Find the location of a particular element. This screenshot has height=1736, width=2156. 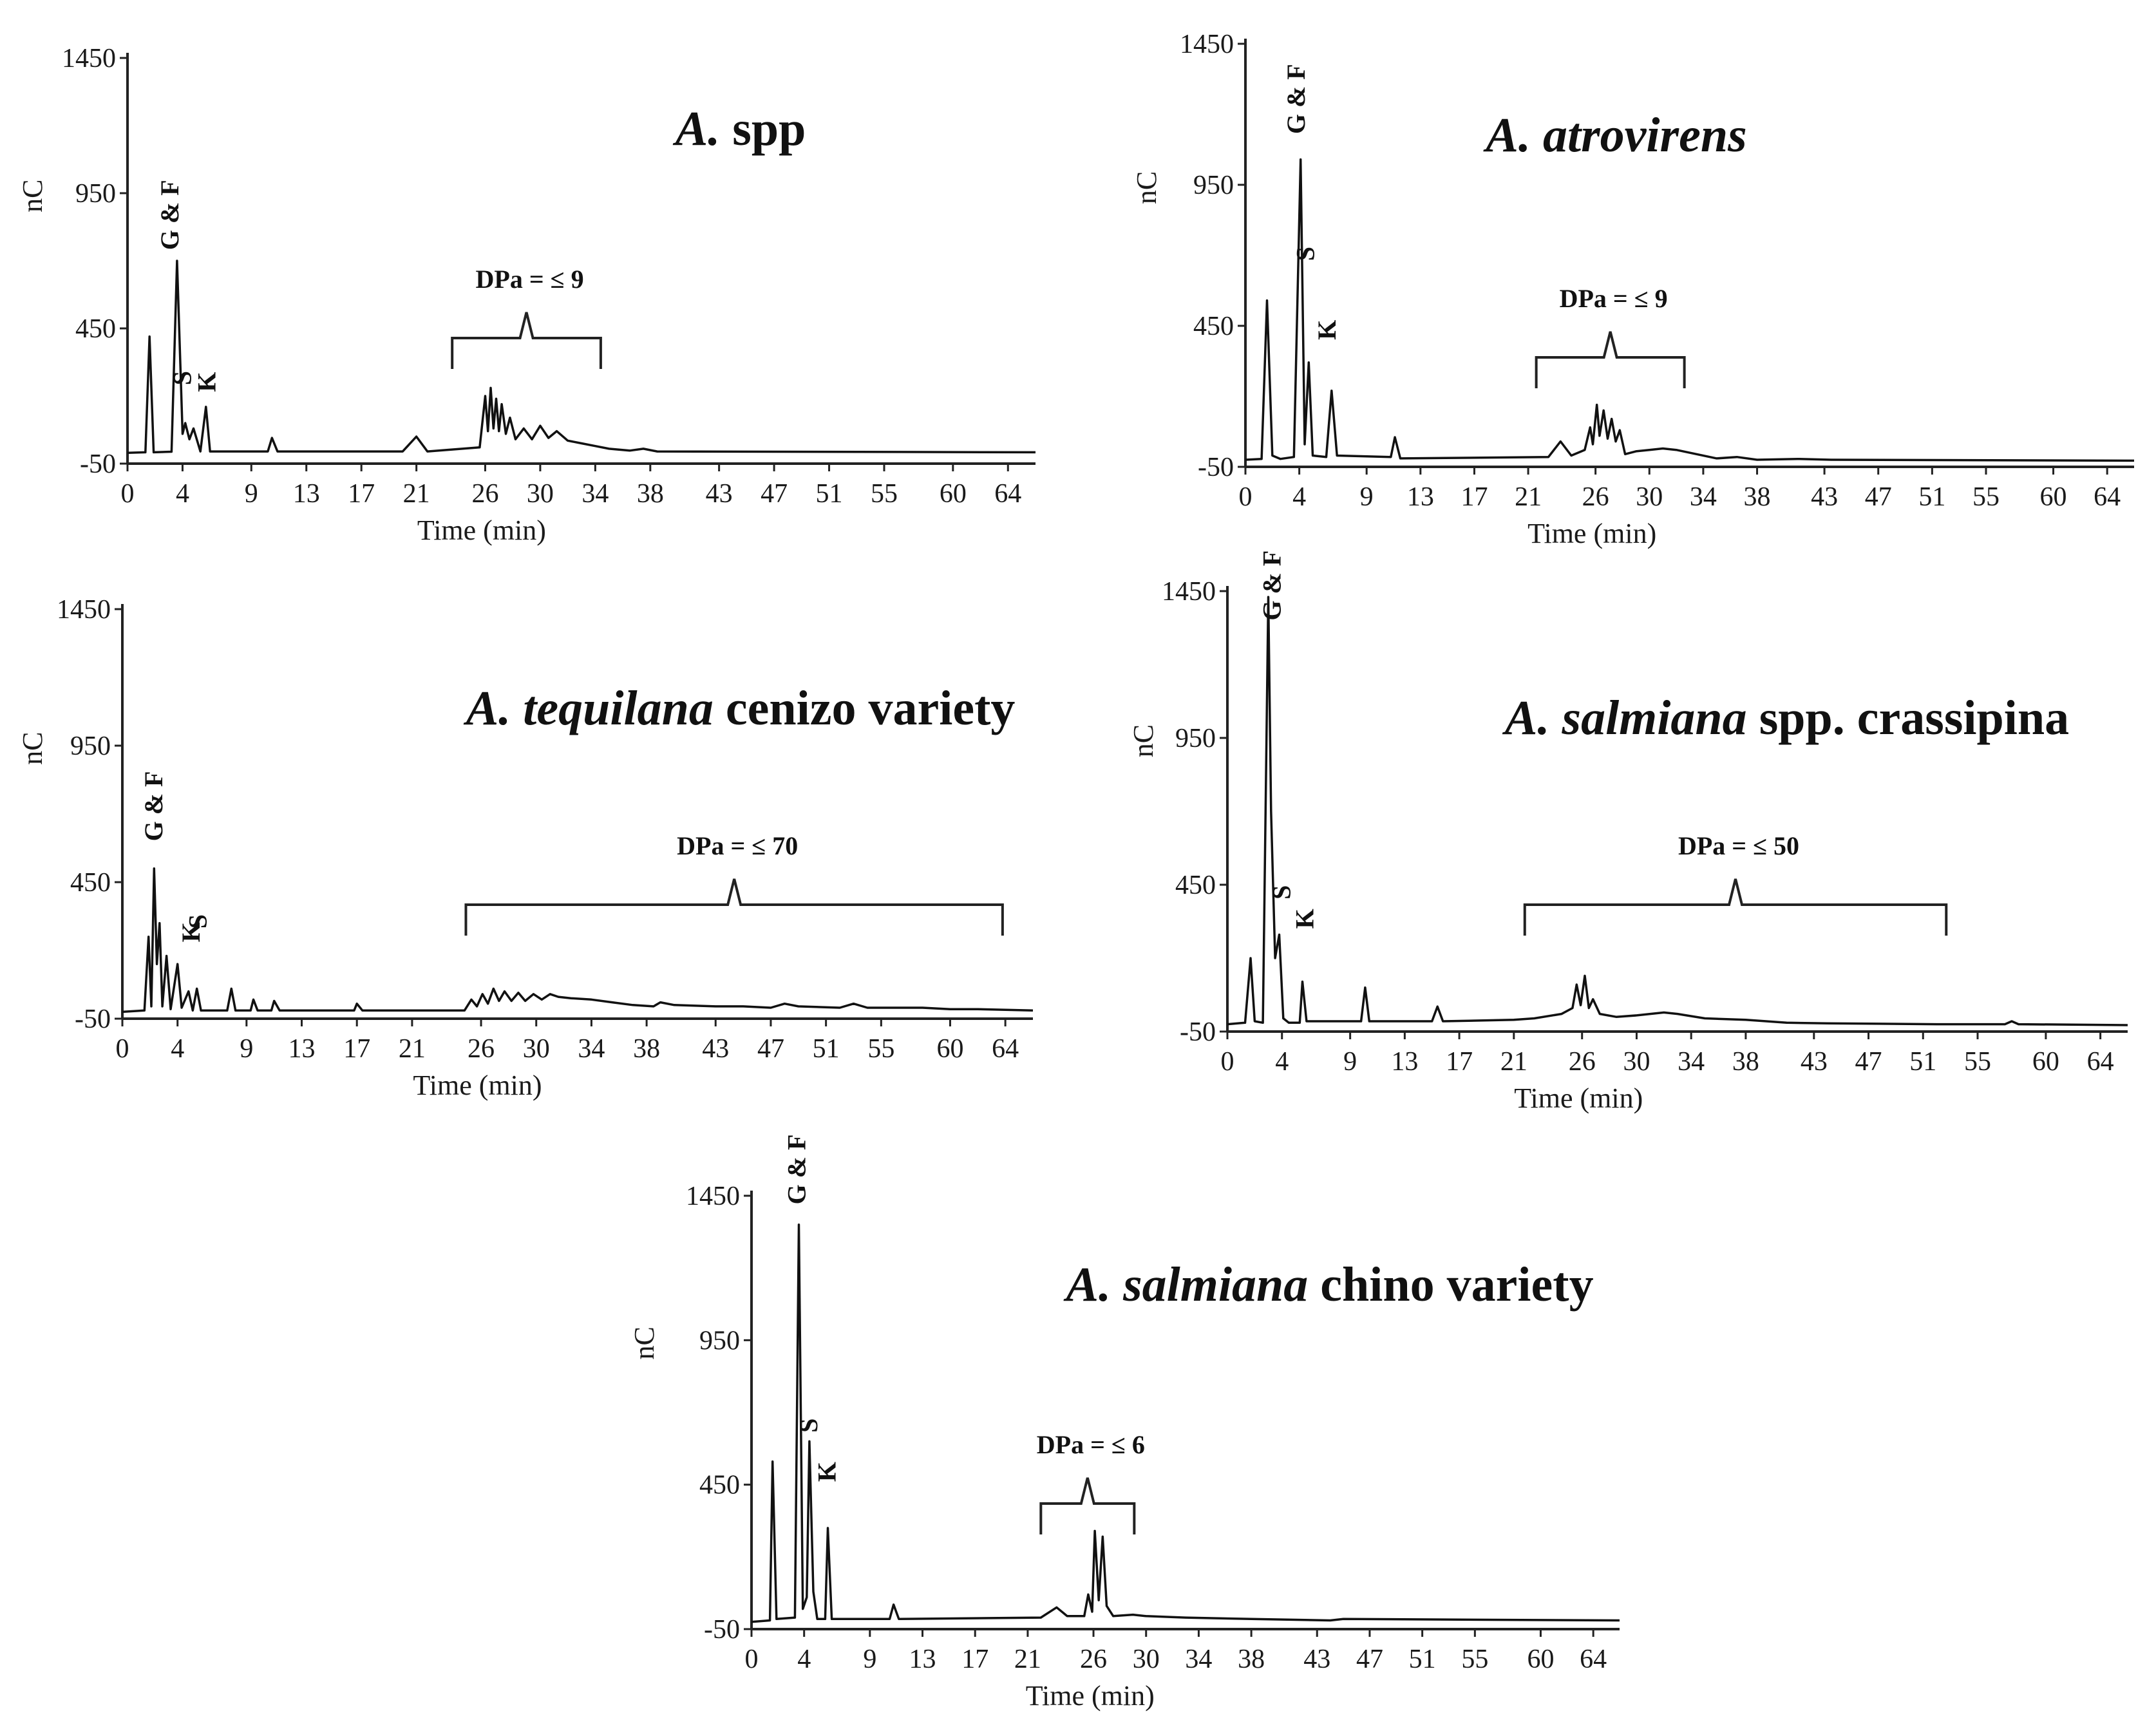

panel-title-italic: A. atrovirens is located at coordinates (1615, 135).